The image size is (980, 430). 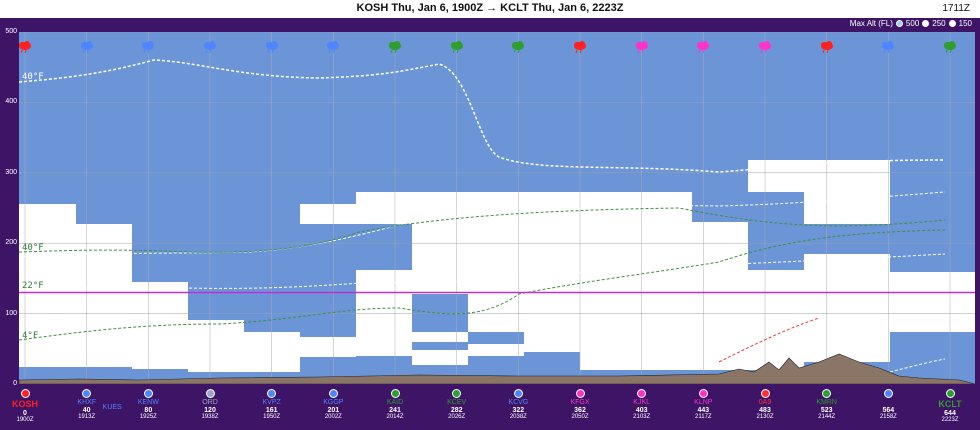 I want to click on station-code: KCVG, so click(x=518, y=402).